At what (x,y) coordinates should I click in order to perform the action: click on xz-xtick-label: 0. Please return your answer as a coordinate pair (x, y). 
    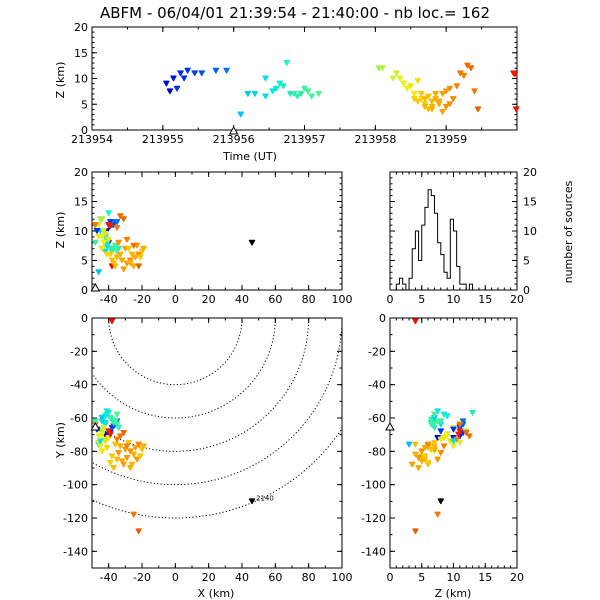
    Looking at the image, I should click on (175, 299).